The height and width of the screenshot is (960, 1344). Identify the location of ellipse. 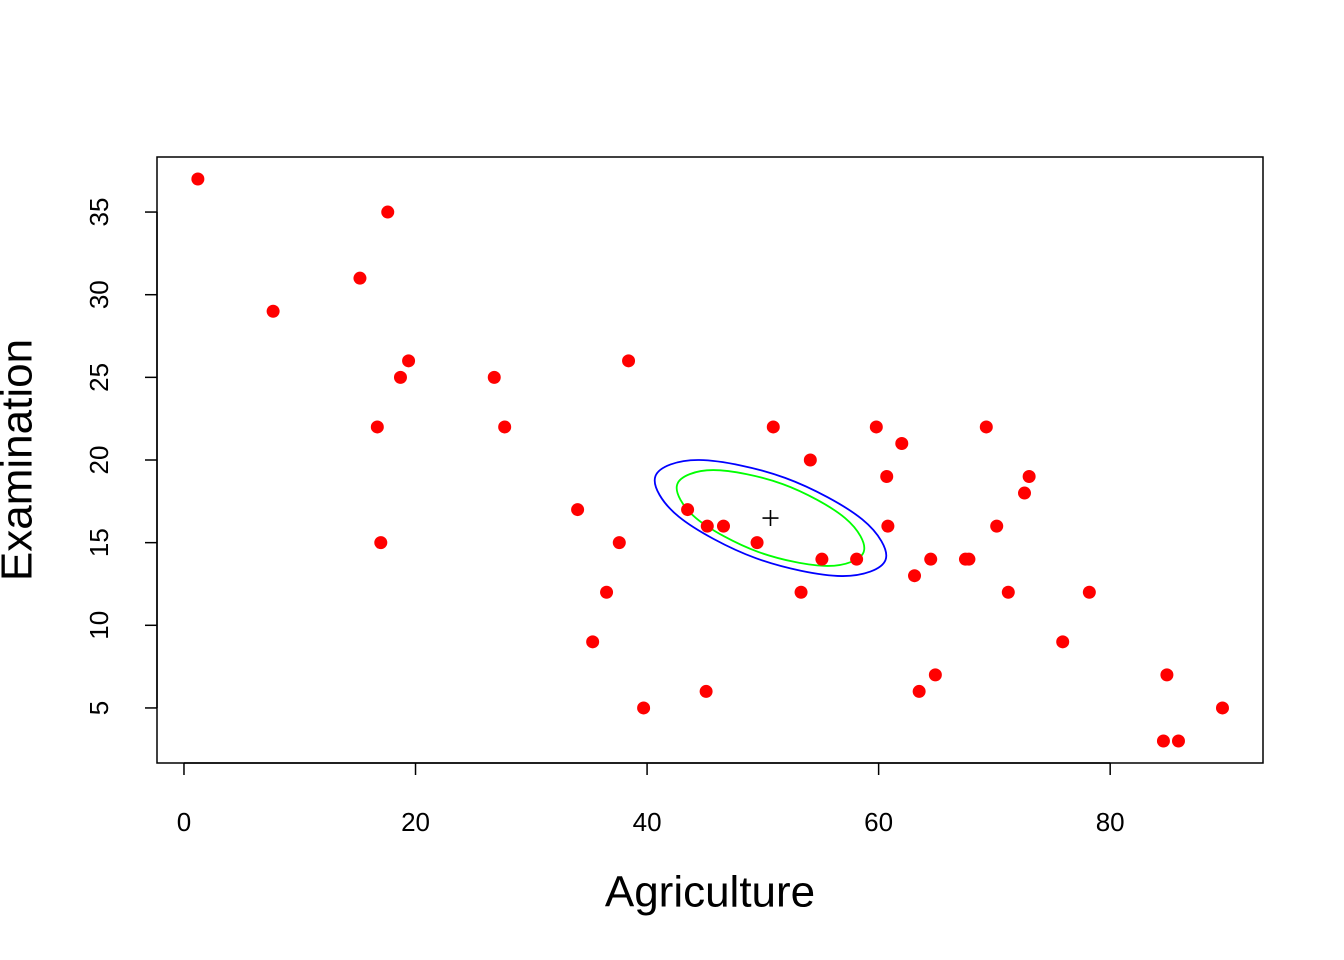
(770, 518).